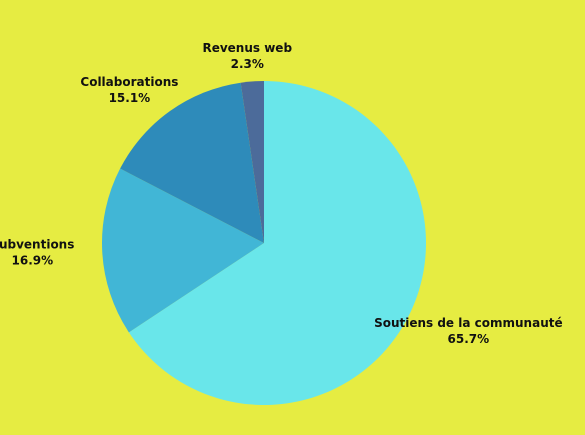 This screenshot has width=585, height=435. Describe the element at coordinates (468, 323) in the screenshot. I see `slice-label: Soutiens de la communauté` at that location.